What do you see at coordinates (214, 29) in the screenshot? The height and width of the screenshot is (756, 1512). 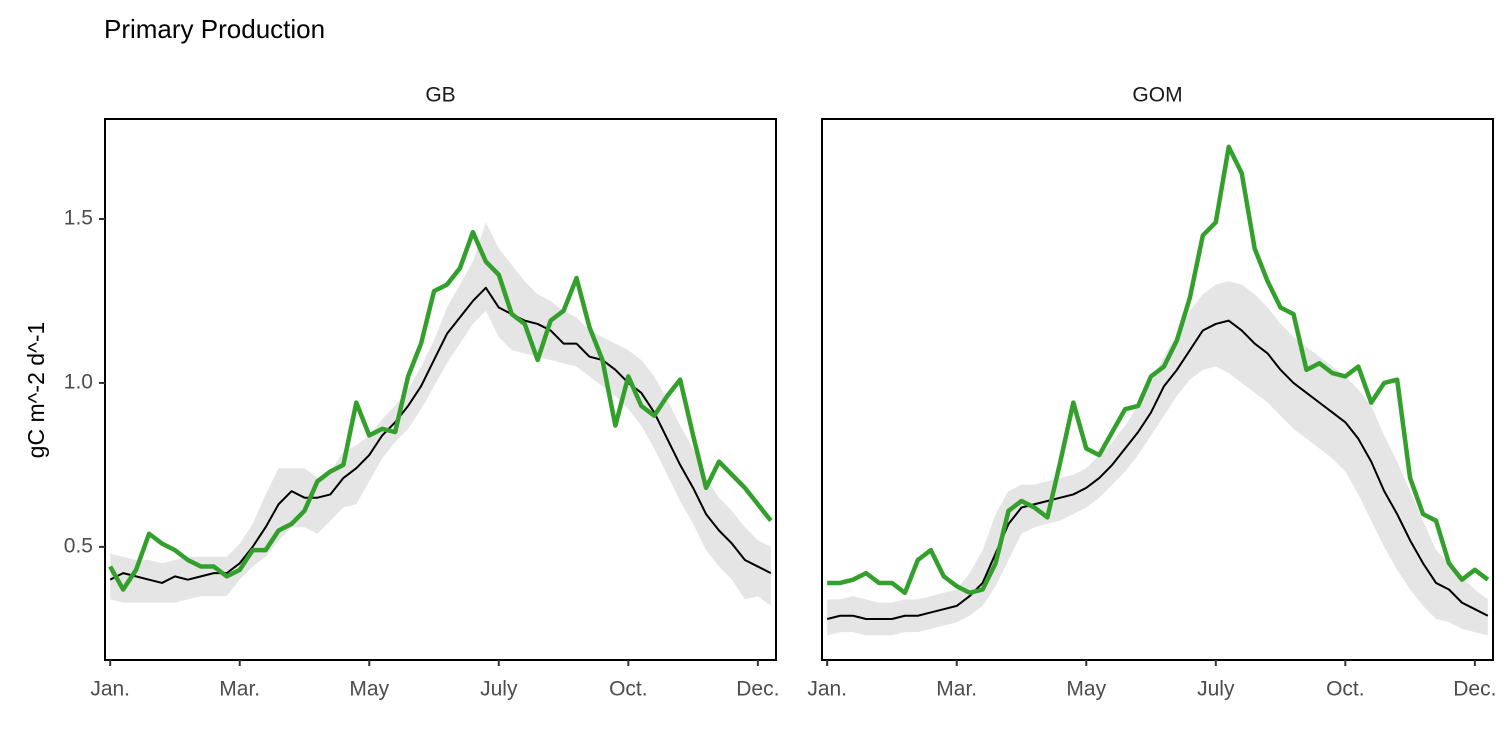 I see `chart-title: Primary Production` at bounding box center [214, 29].